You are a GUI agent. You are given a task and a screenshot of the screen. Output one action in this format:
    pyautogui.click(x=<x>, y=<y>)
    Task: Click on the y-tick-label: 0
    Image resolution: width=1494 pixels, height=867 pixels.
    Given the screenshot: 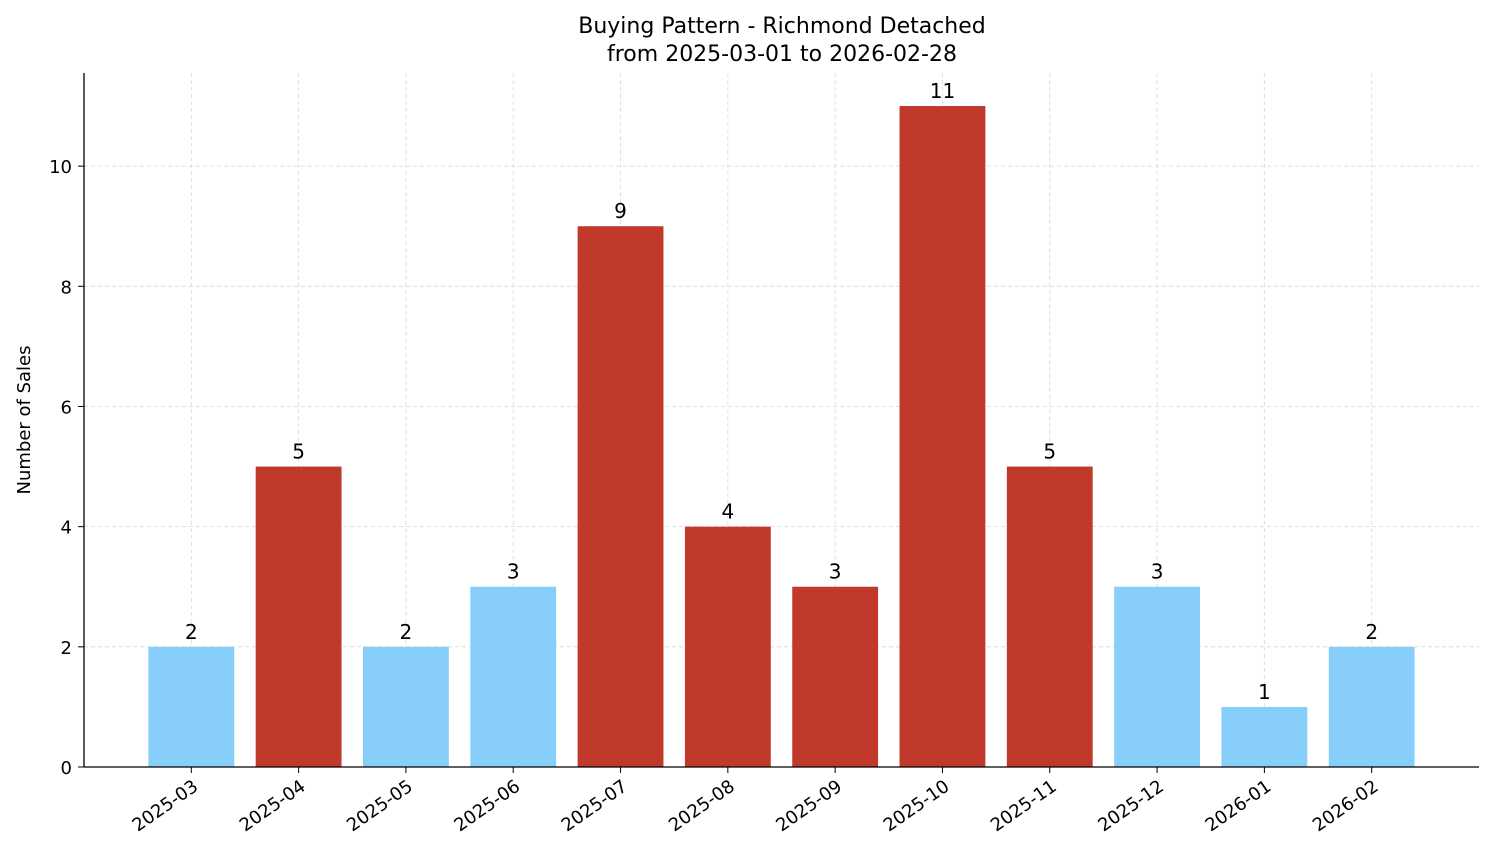 What is the action you would take?
    pyautogui.click(x=66, y=768)
    